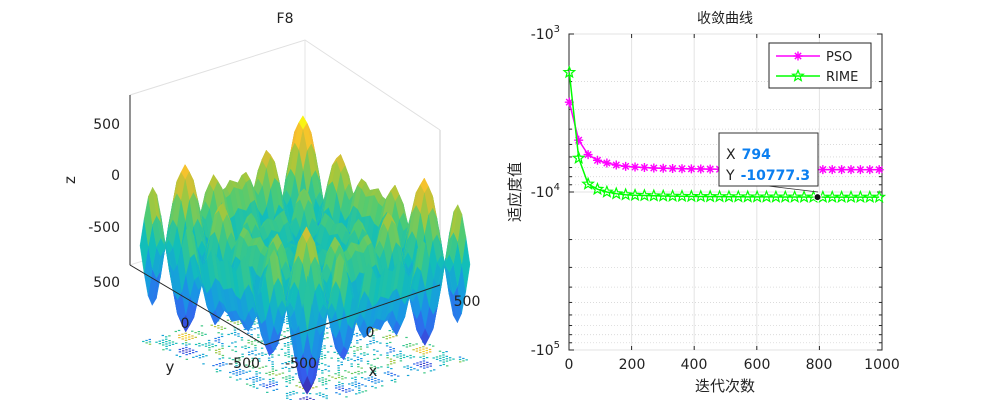 Image resolution: width=1000 pixels, height=400 pixels. Describe the element at coordinates (725, 386) in the screenshot. I see `x-axis-label: 迭代次数` at that location.